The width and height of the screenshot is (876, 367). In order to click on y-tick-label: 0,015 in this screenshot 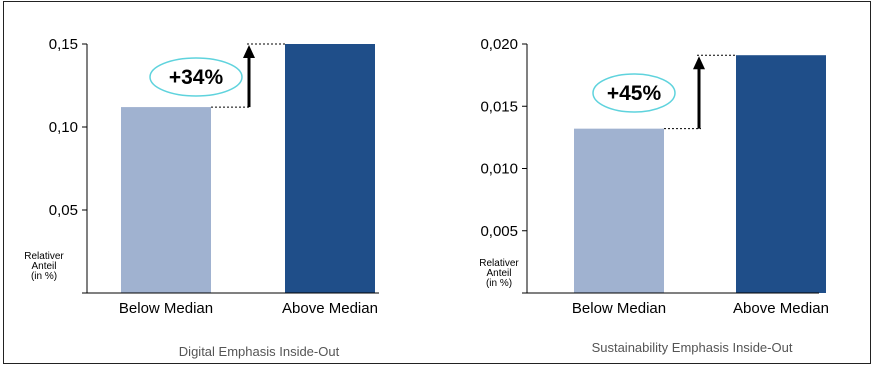, I will do `click(499, 106)`.